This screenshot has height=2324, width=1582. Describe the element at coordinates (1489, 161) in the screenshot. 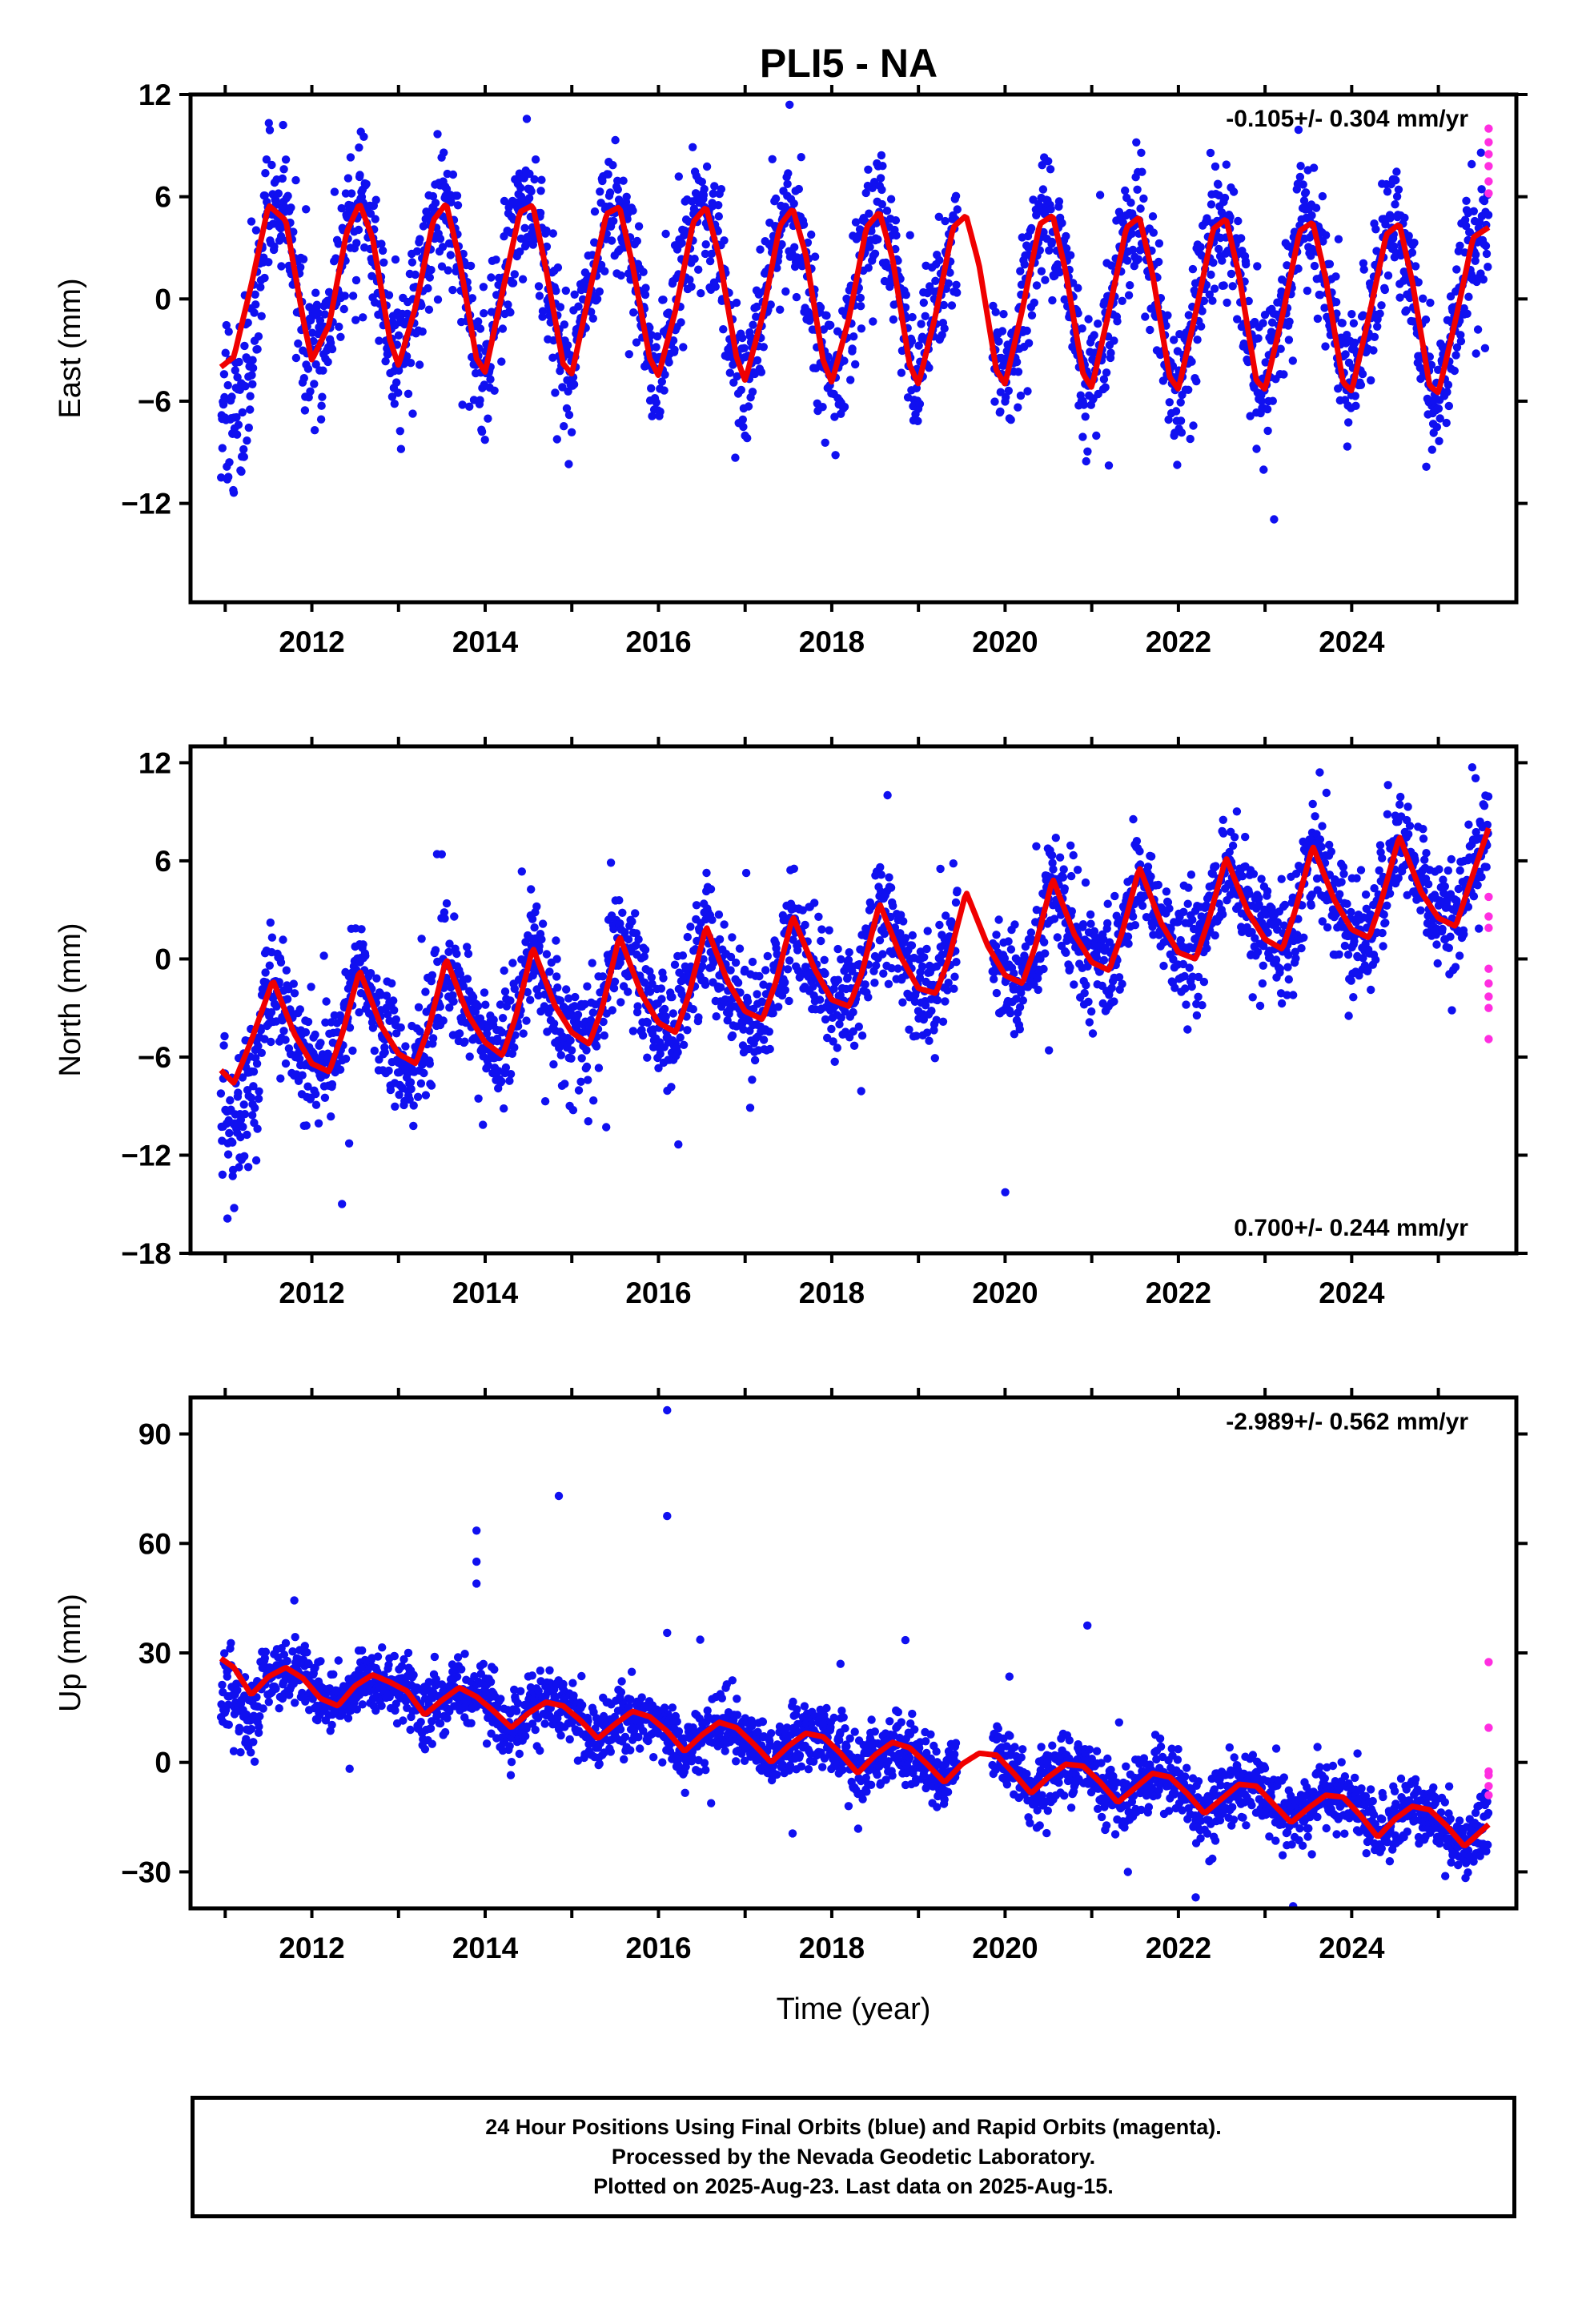

I see `series-rapid-orbits-east` at that location.